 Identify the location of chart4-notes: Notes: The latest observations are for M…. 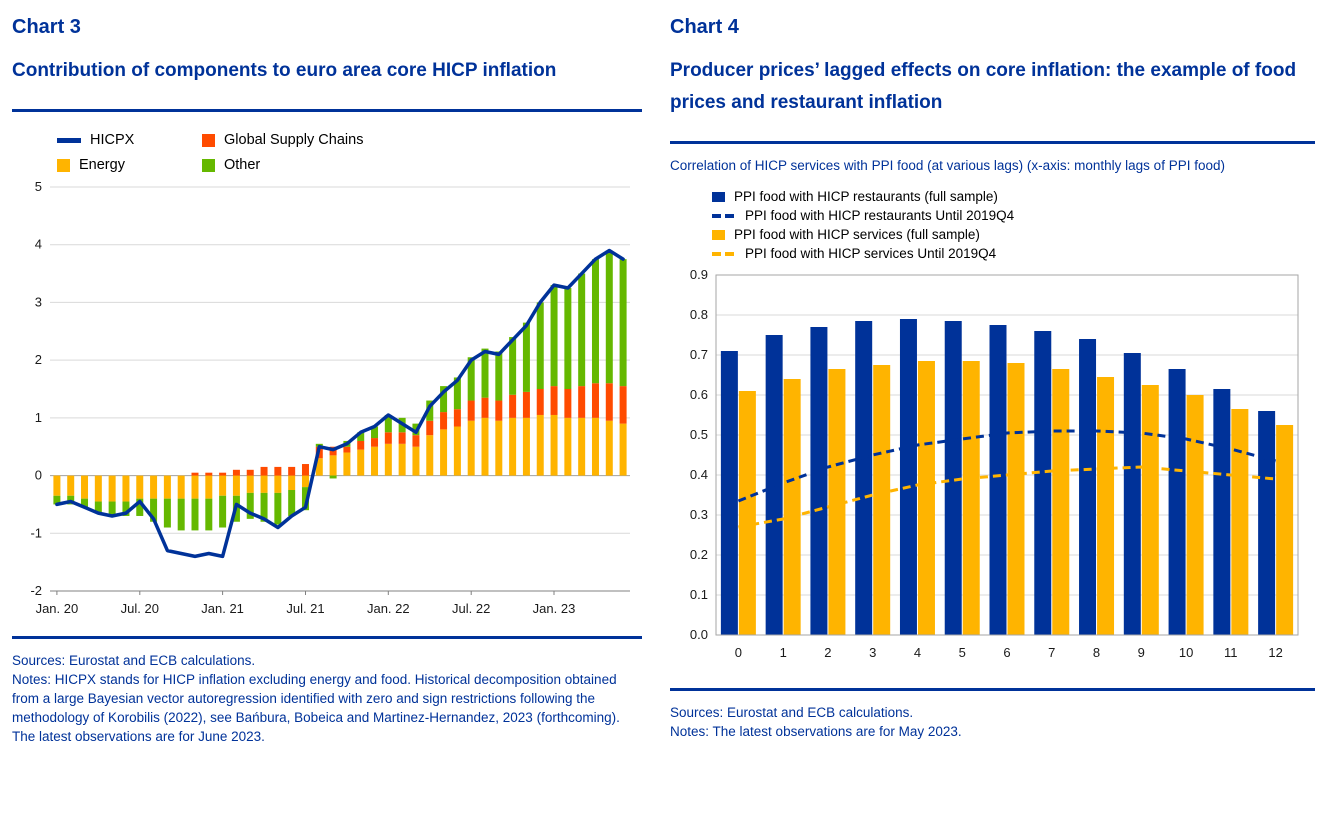
(816, 731).